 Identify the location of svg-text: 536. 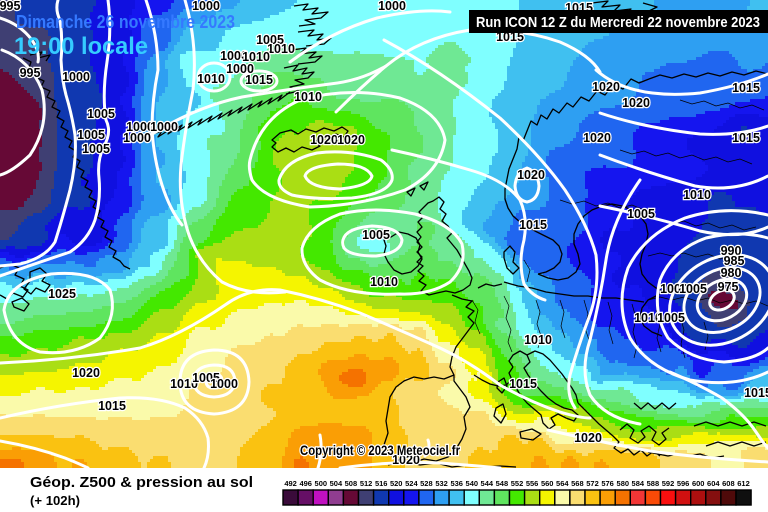
(456, 483).